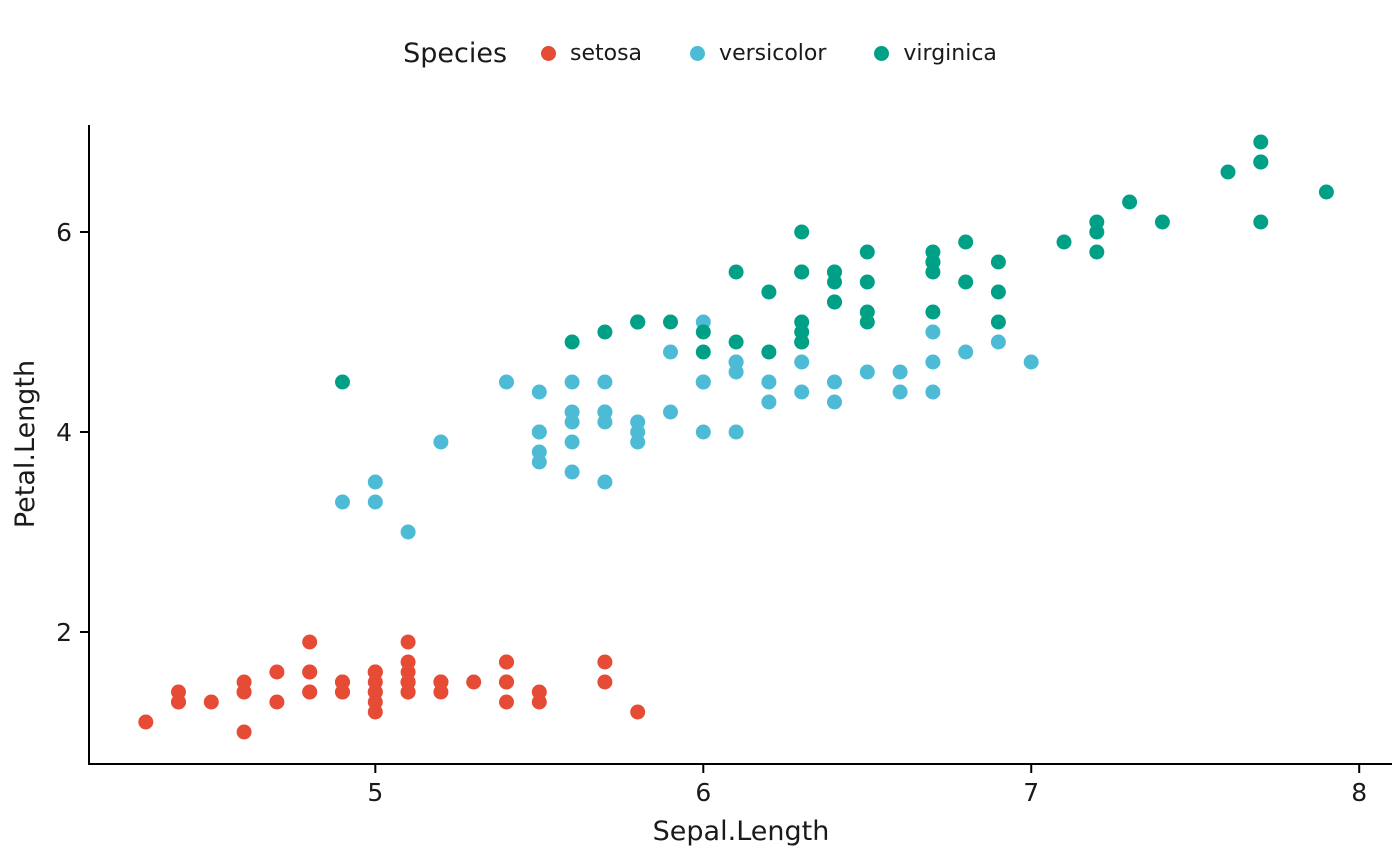 The image size is (1400, 866). What do you see at coordinates (455, 53) in the screenshot?
I see `legend-title: Species` at bounding box center [455, 53].